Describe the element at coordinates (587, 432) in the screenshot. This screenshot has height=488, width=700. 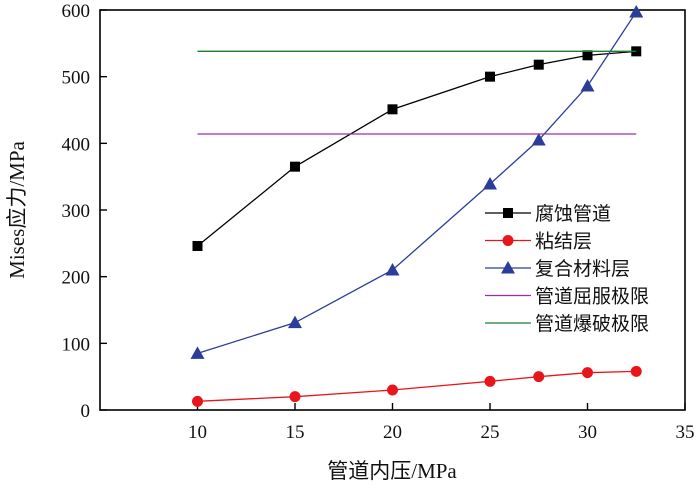
I see `x-tick-label: 30` at that location.